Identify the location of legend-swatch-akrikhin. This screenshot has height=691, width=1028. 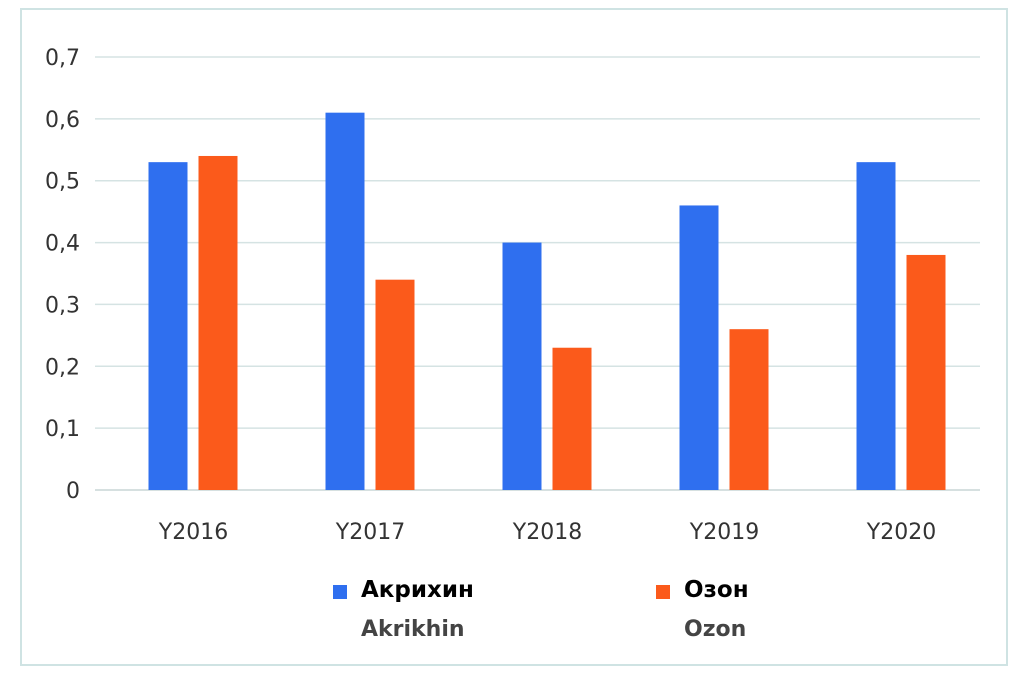
(340, 592).